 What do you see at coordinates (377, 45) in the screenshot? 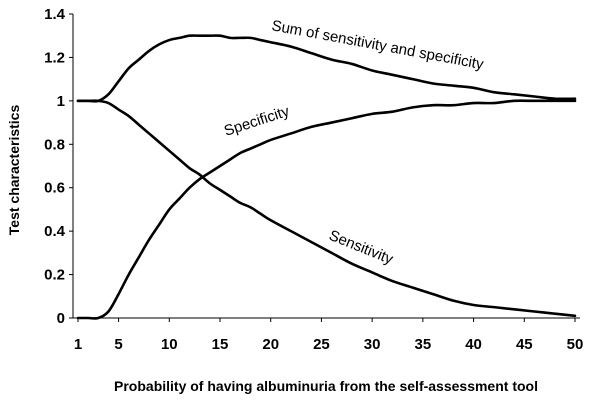
I see `annotation-sum-label: Sum of sensitivity and specificity` at bounding box center [377, 45].